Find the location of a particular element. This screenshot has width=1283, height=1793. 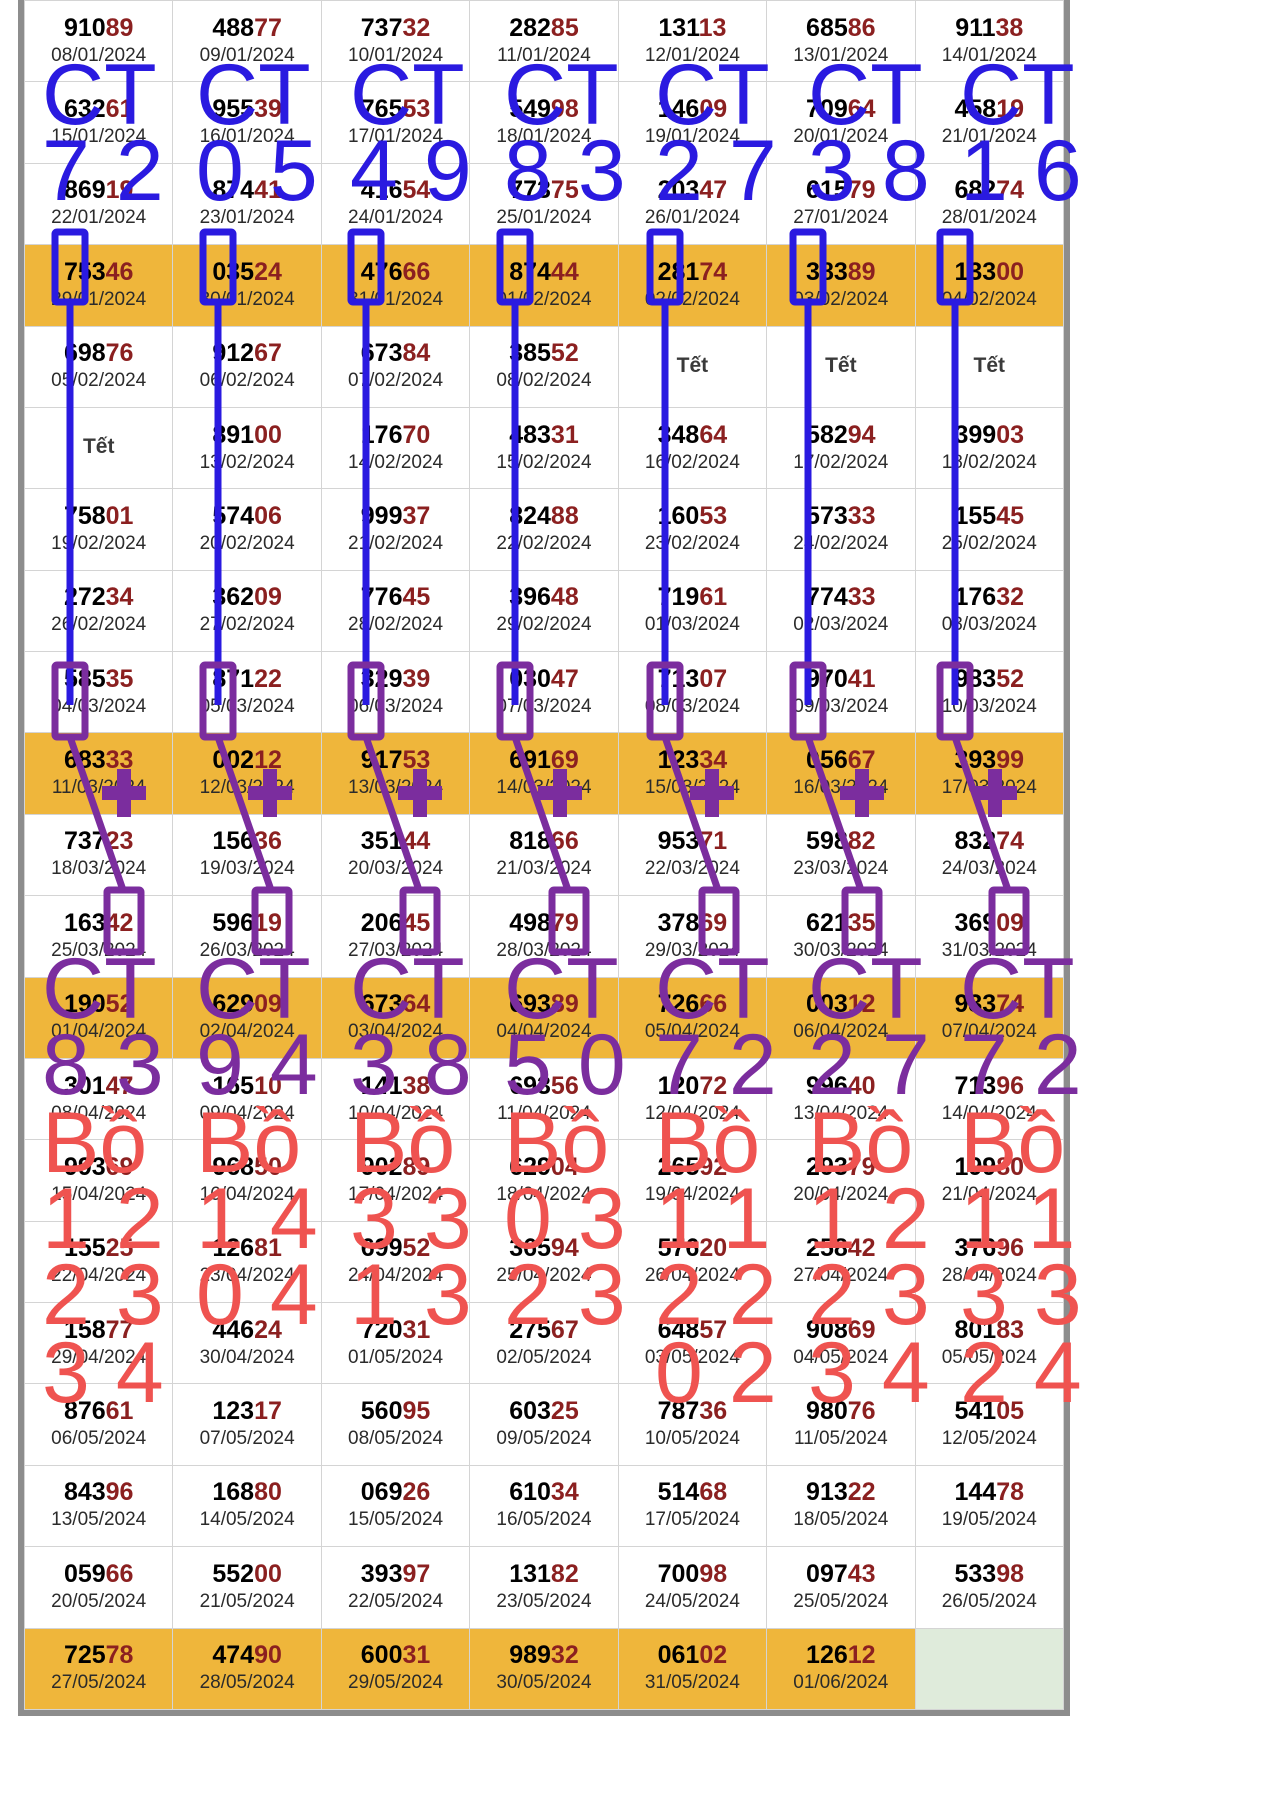

result-cell: 77433 02/03/2024 is located at coordinates (841, 611).